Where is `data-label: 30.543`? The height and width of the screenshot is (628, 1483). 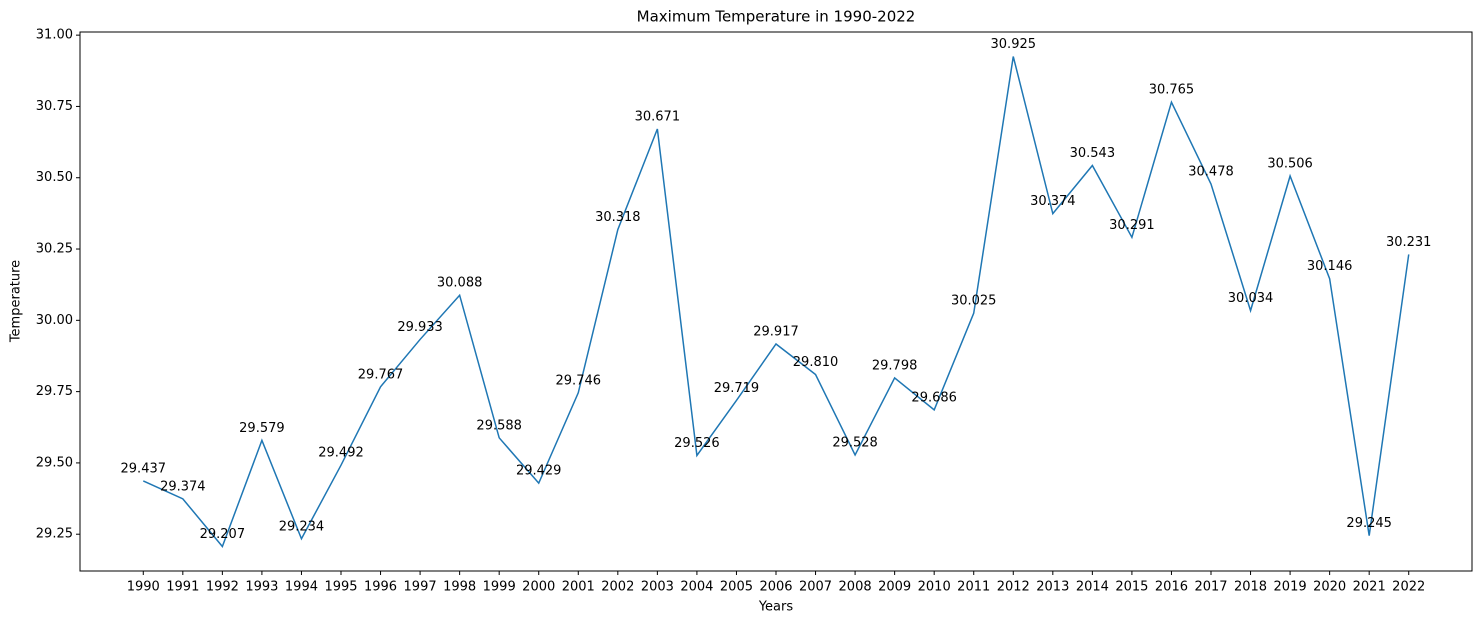 data-label: 30.543 is located at coordinates (1093, 153).